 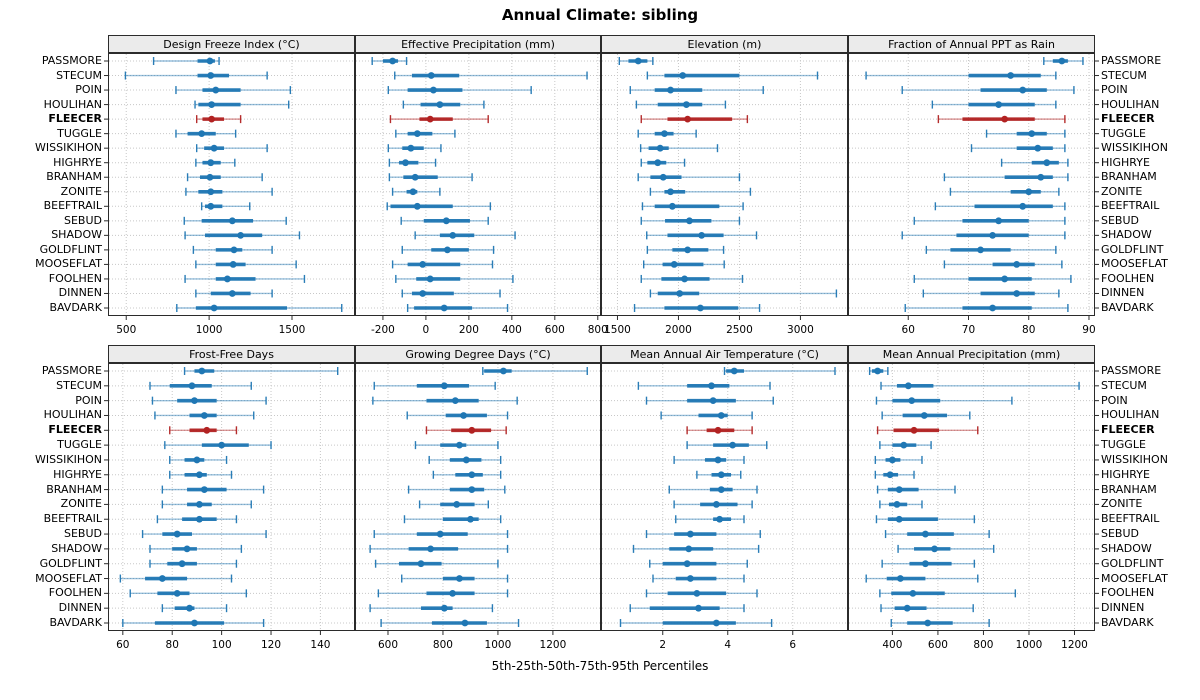 What do you see at coordinates (600, 666) in the screenshot?
I see `percentiles-caption: 5th-25th-50th-75th-95th Percentiles` at bounding box center [600, 666].